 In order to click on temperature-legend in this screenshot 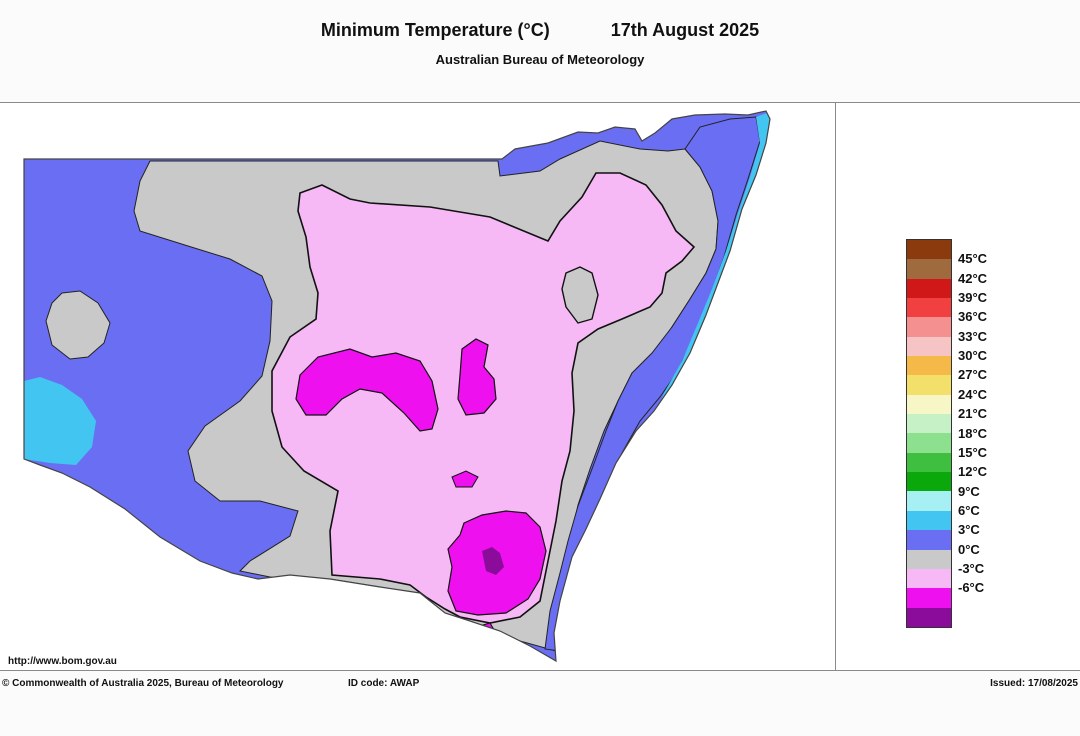, I will do `click(929, 433)`.